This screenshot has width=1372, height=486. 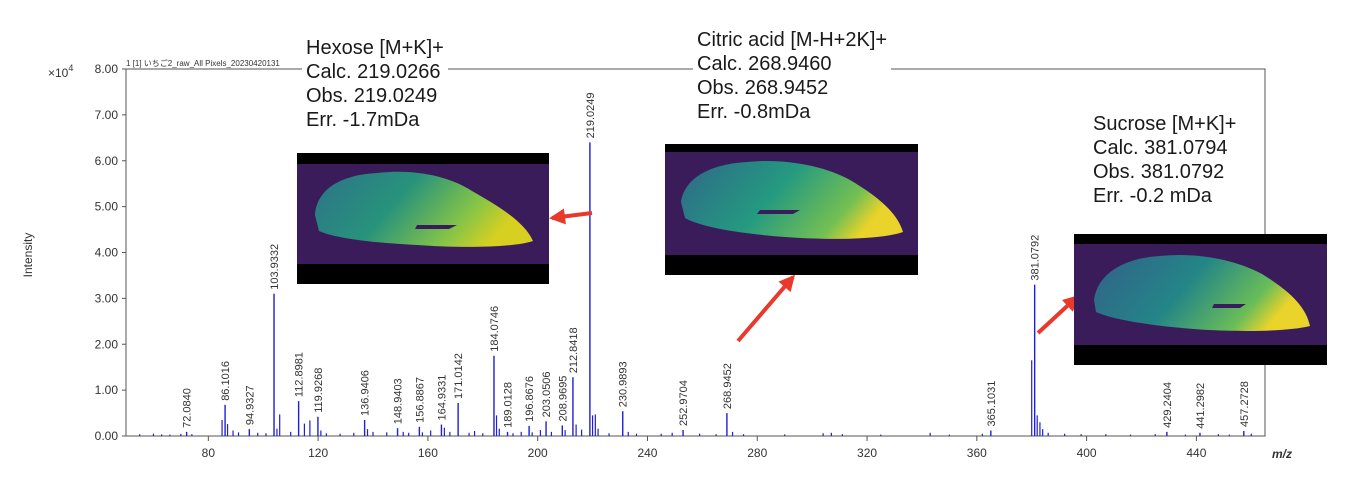 What do you see at coordinates (1165, 124) in the screenshot?
I see `annotation-line: Sucrose [M+K]+` at bounding box center [1165, 124].